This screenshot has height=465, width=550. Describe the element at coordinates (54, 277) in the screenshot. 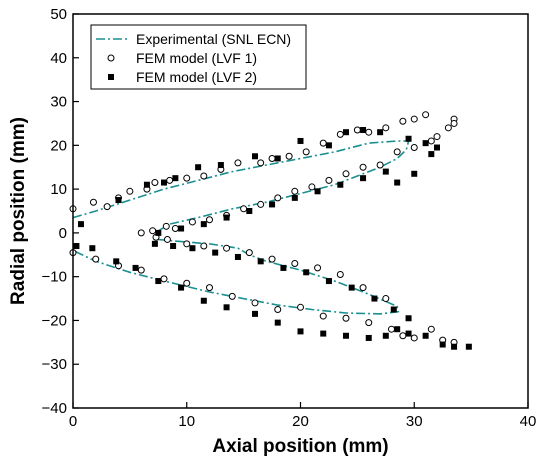

I see `y-tick-label: −10` at that location.